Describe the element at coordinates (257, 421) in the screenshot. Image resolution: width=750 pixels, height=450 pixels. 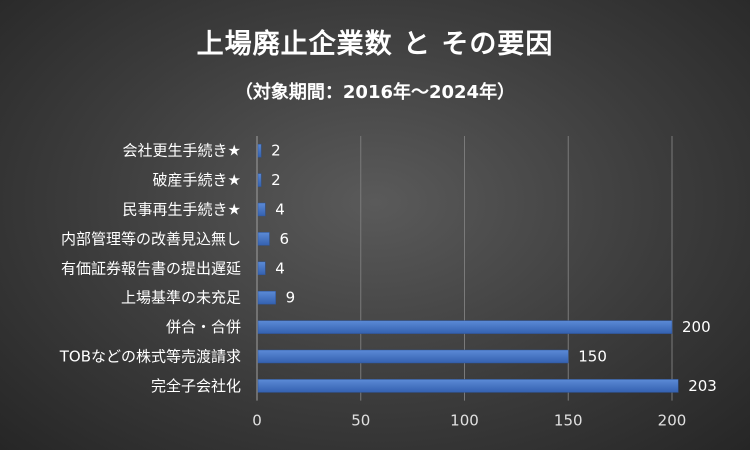
I see `x-tick-label: 0` at that location.